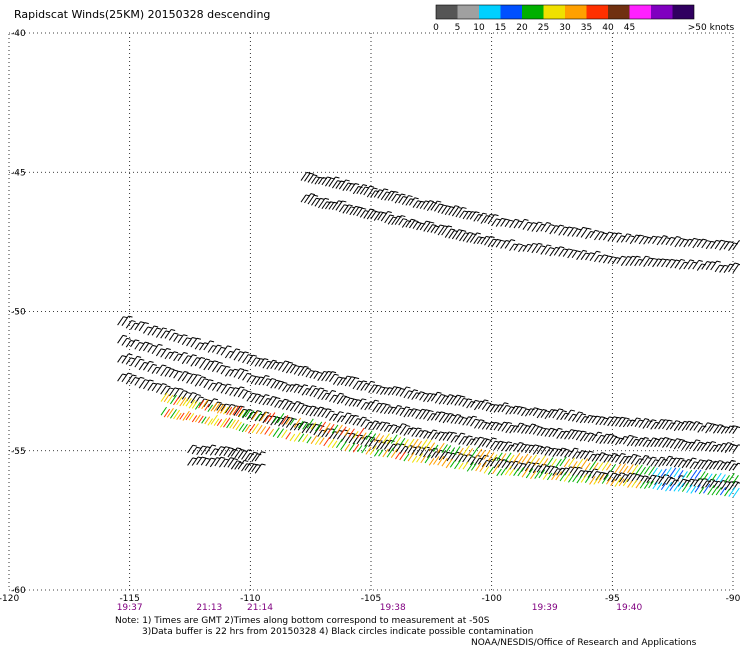 The height and width of the screenshot is (650, 740). Describe the element at coordinates (565, 12) in the screenshot. I see `legend-frame` at that location.